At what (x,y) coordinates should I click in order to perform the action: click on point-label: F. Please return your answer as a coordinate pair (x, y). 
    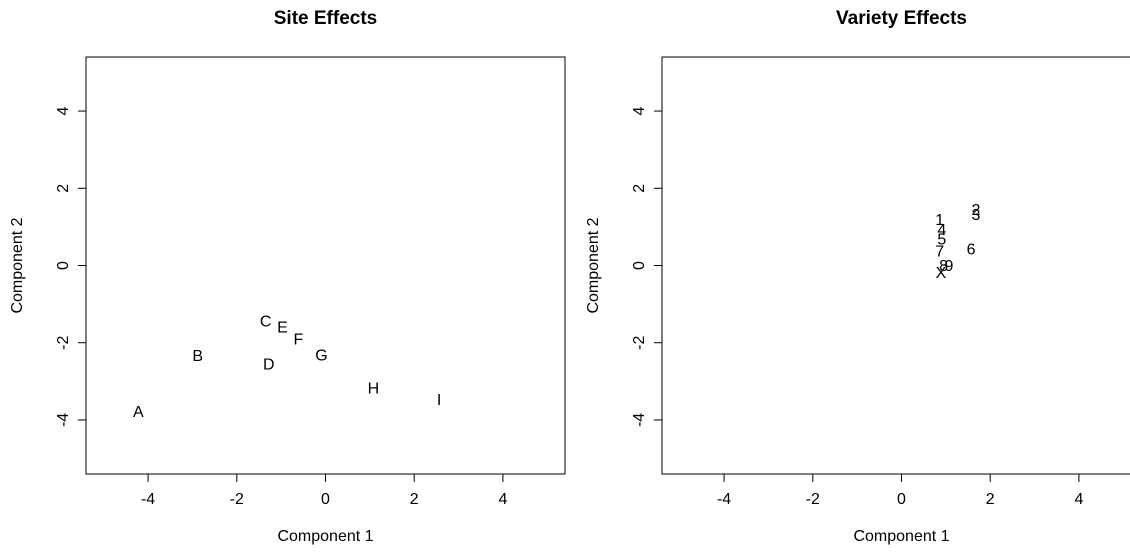
    Looking at the image, I should click on (299, 340).